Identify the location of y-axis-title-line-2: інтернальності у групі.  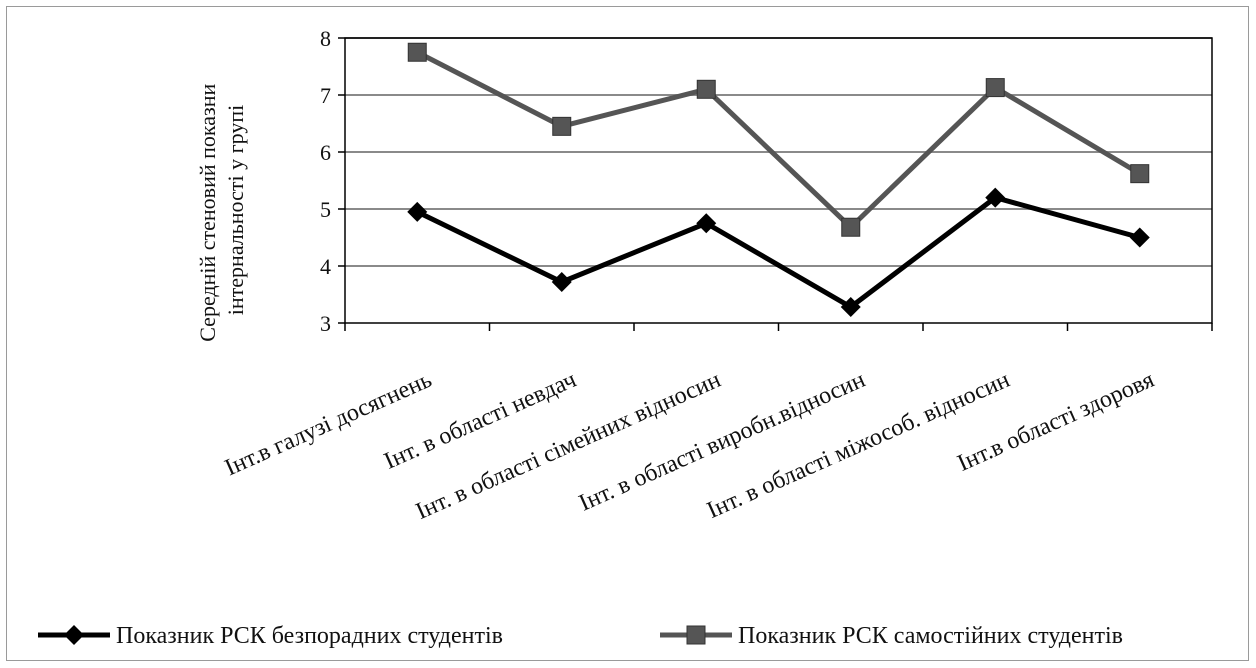
(235, 210).